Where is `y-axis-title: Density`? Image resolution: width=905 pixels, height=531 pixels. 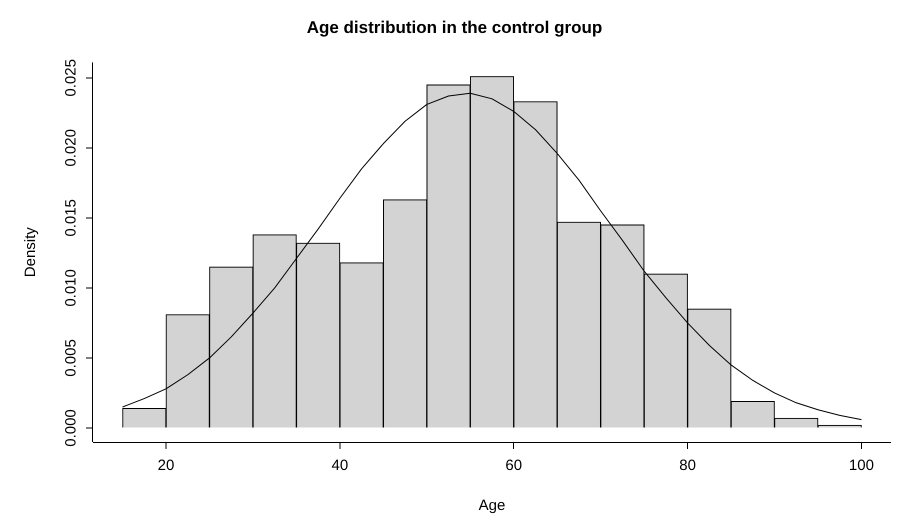 y-axis-title: Density is located at coordinates (31, 252).